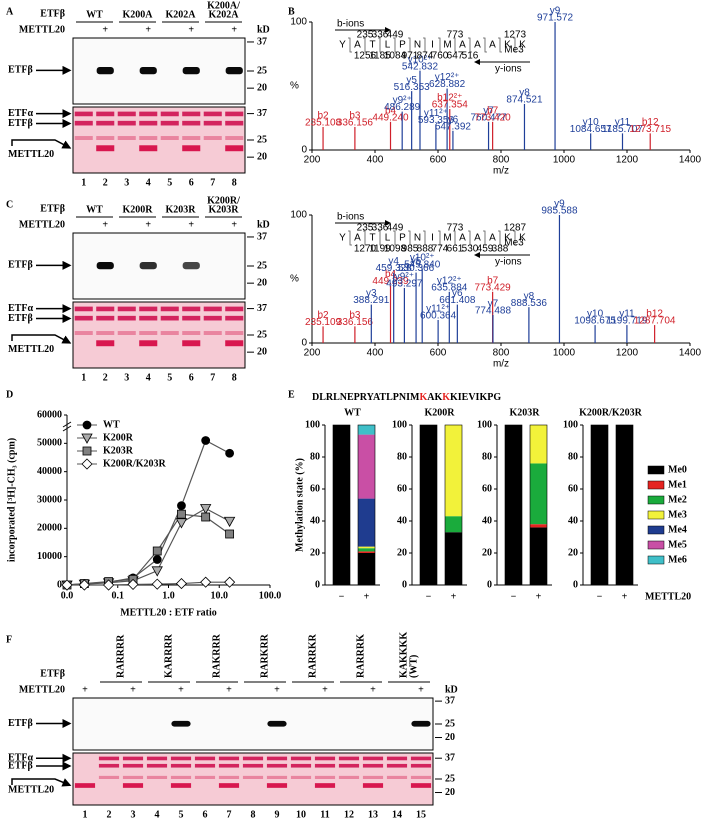 The height and width of the screenshot is (827, 713). Describe the element at coordinates (205, 814) in the screenshot. I see `lane-number: 6` at that location.